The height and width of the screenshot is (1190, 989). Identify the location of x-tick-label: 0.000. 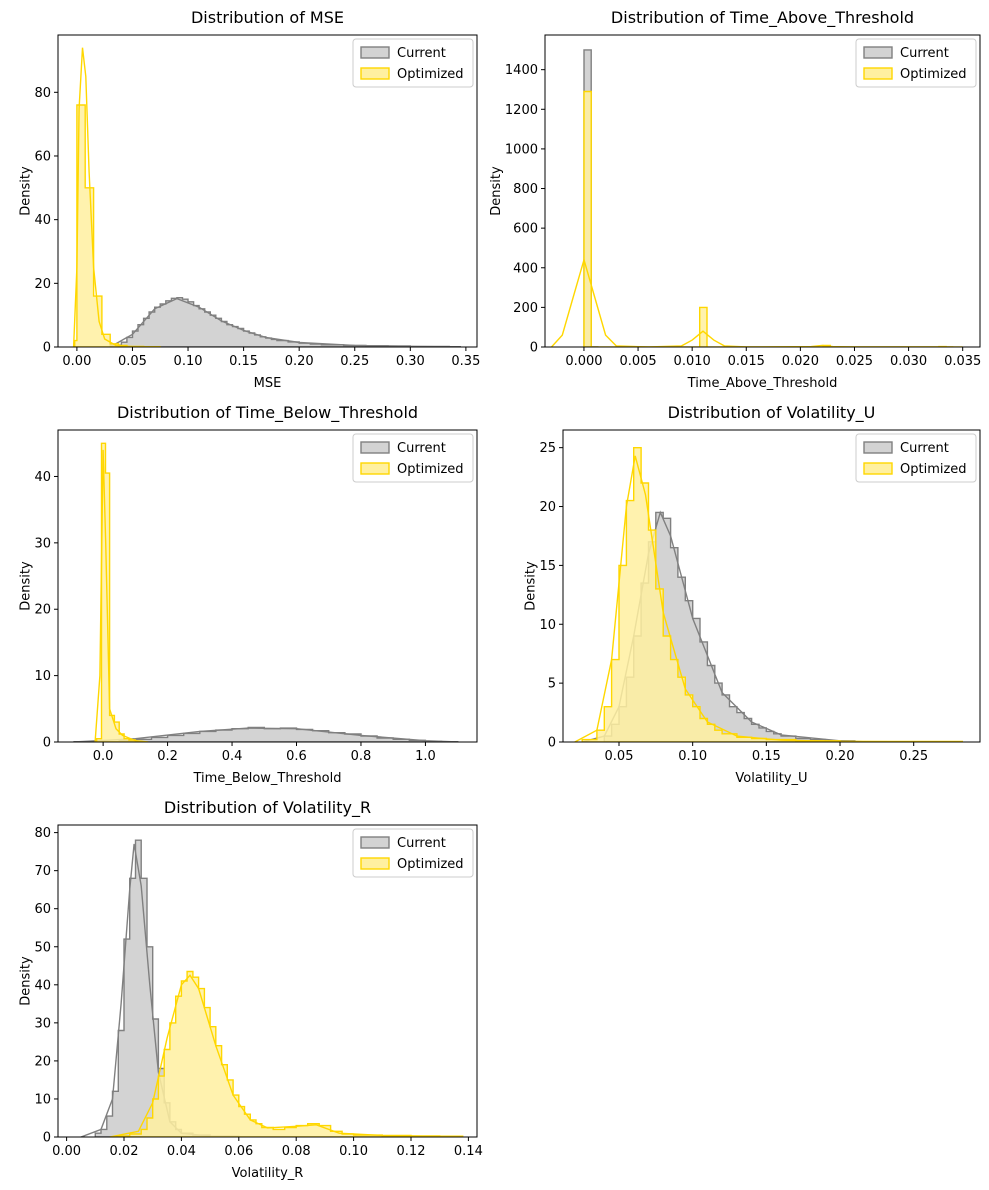
(583, 361).